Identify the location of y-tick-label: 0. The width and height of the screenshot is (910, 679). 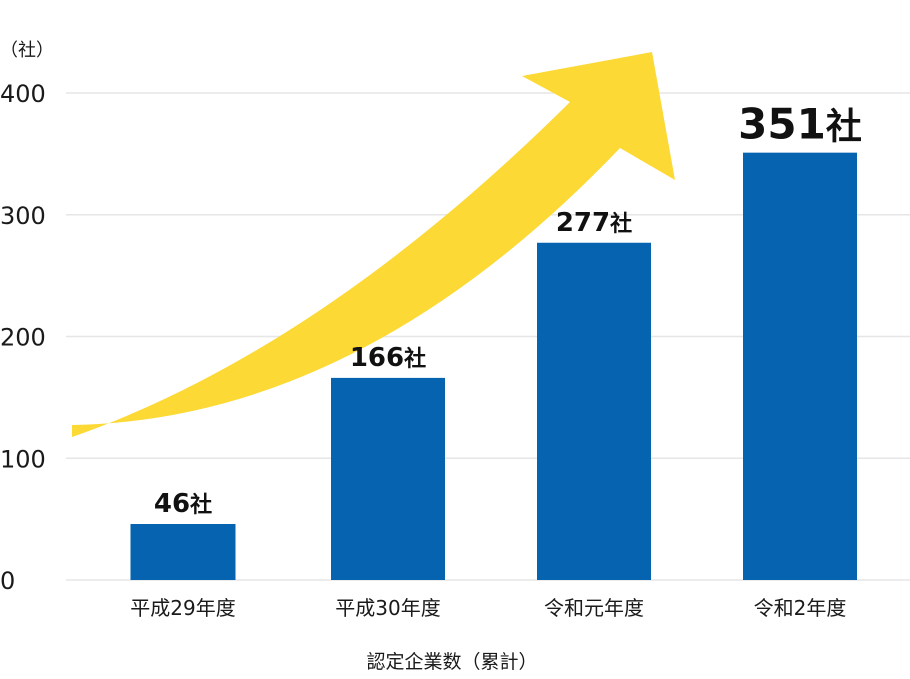
(7, 581).